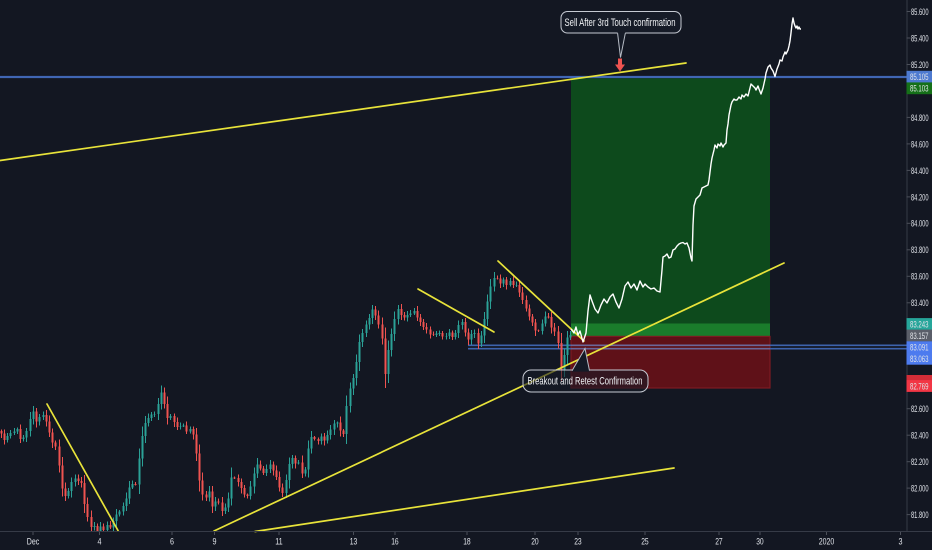  I want to click on svg-text: 6, so click(172, 542).